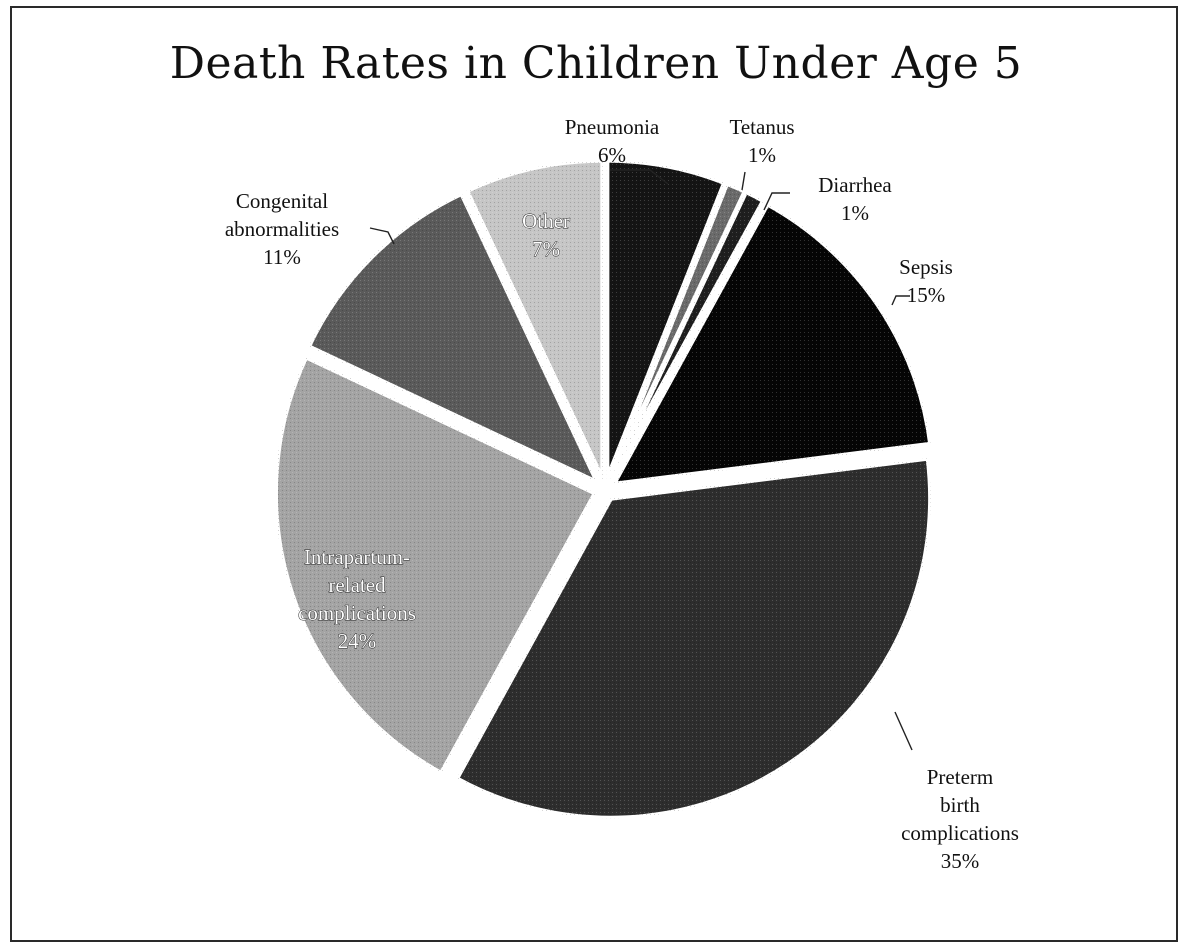  Describe the element at coordinates (453, 338) in the screenshot. I see `pie-slice-texture-congenital-abnormalities` at that location.